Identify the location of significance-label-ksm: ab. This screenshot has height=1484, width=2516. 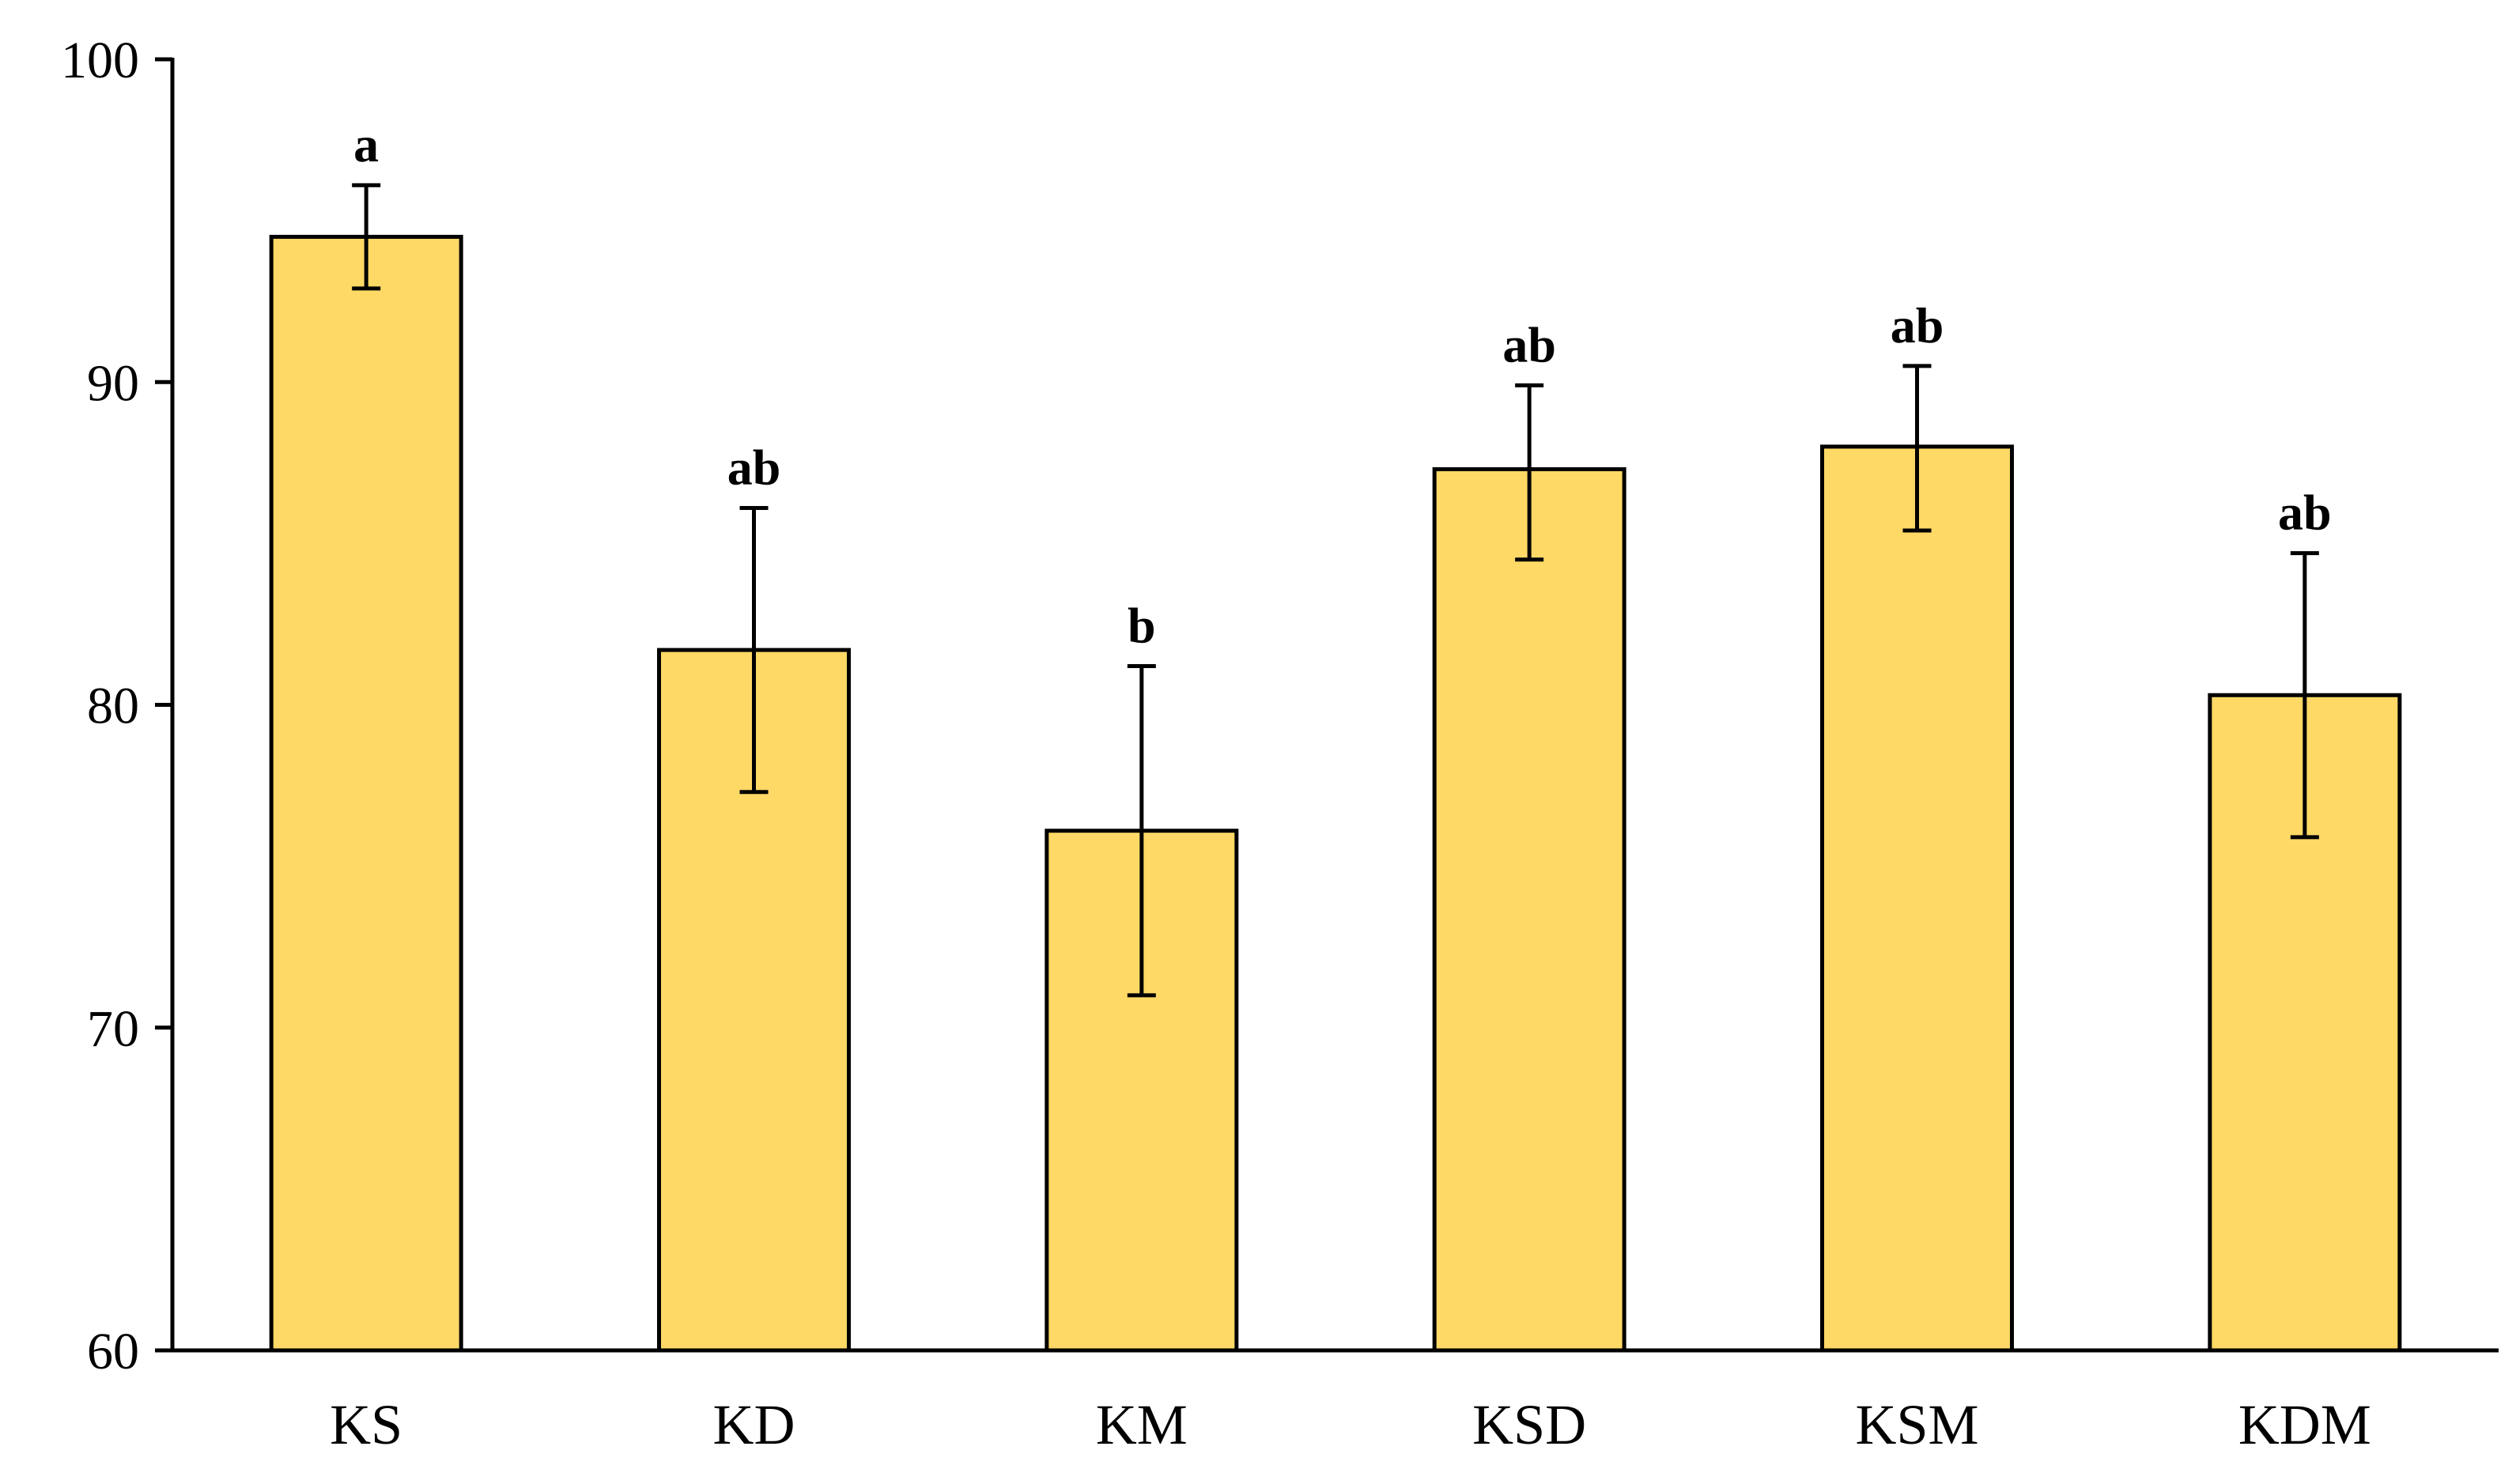
(1917, 325).